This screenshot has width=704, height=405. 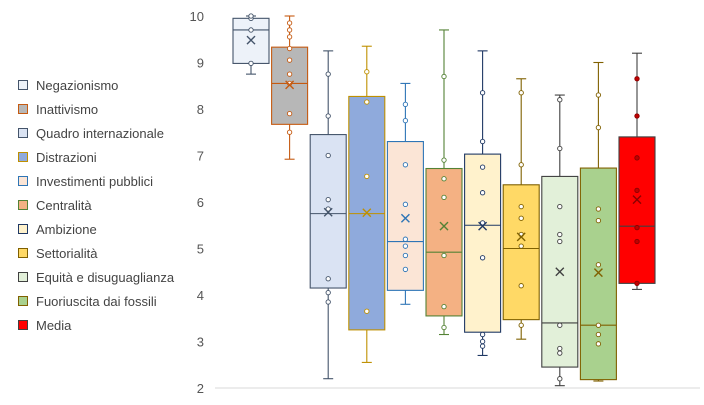 What do you see at coordinates (66, 157) in the screenshot?
I see `legend-label: Distrazioni` at bounding box center [66, 157].